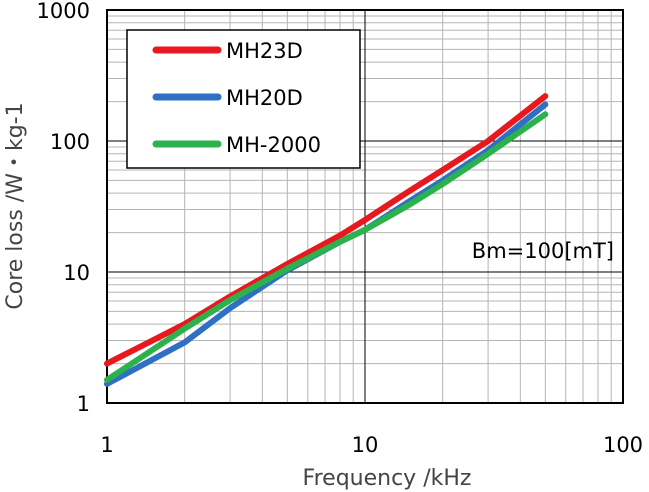  What do you see at coordinates (70, 142) in the screenshot?
I see `y-tick-label: 100` at bounding box center [70, 142].